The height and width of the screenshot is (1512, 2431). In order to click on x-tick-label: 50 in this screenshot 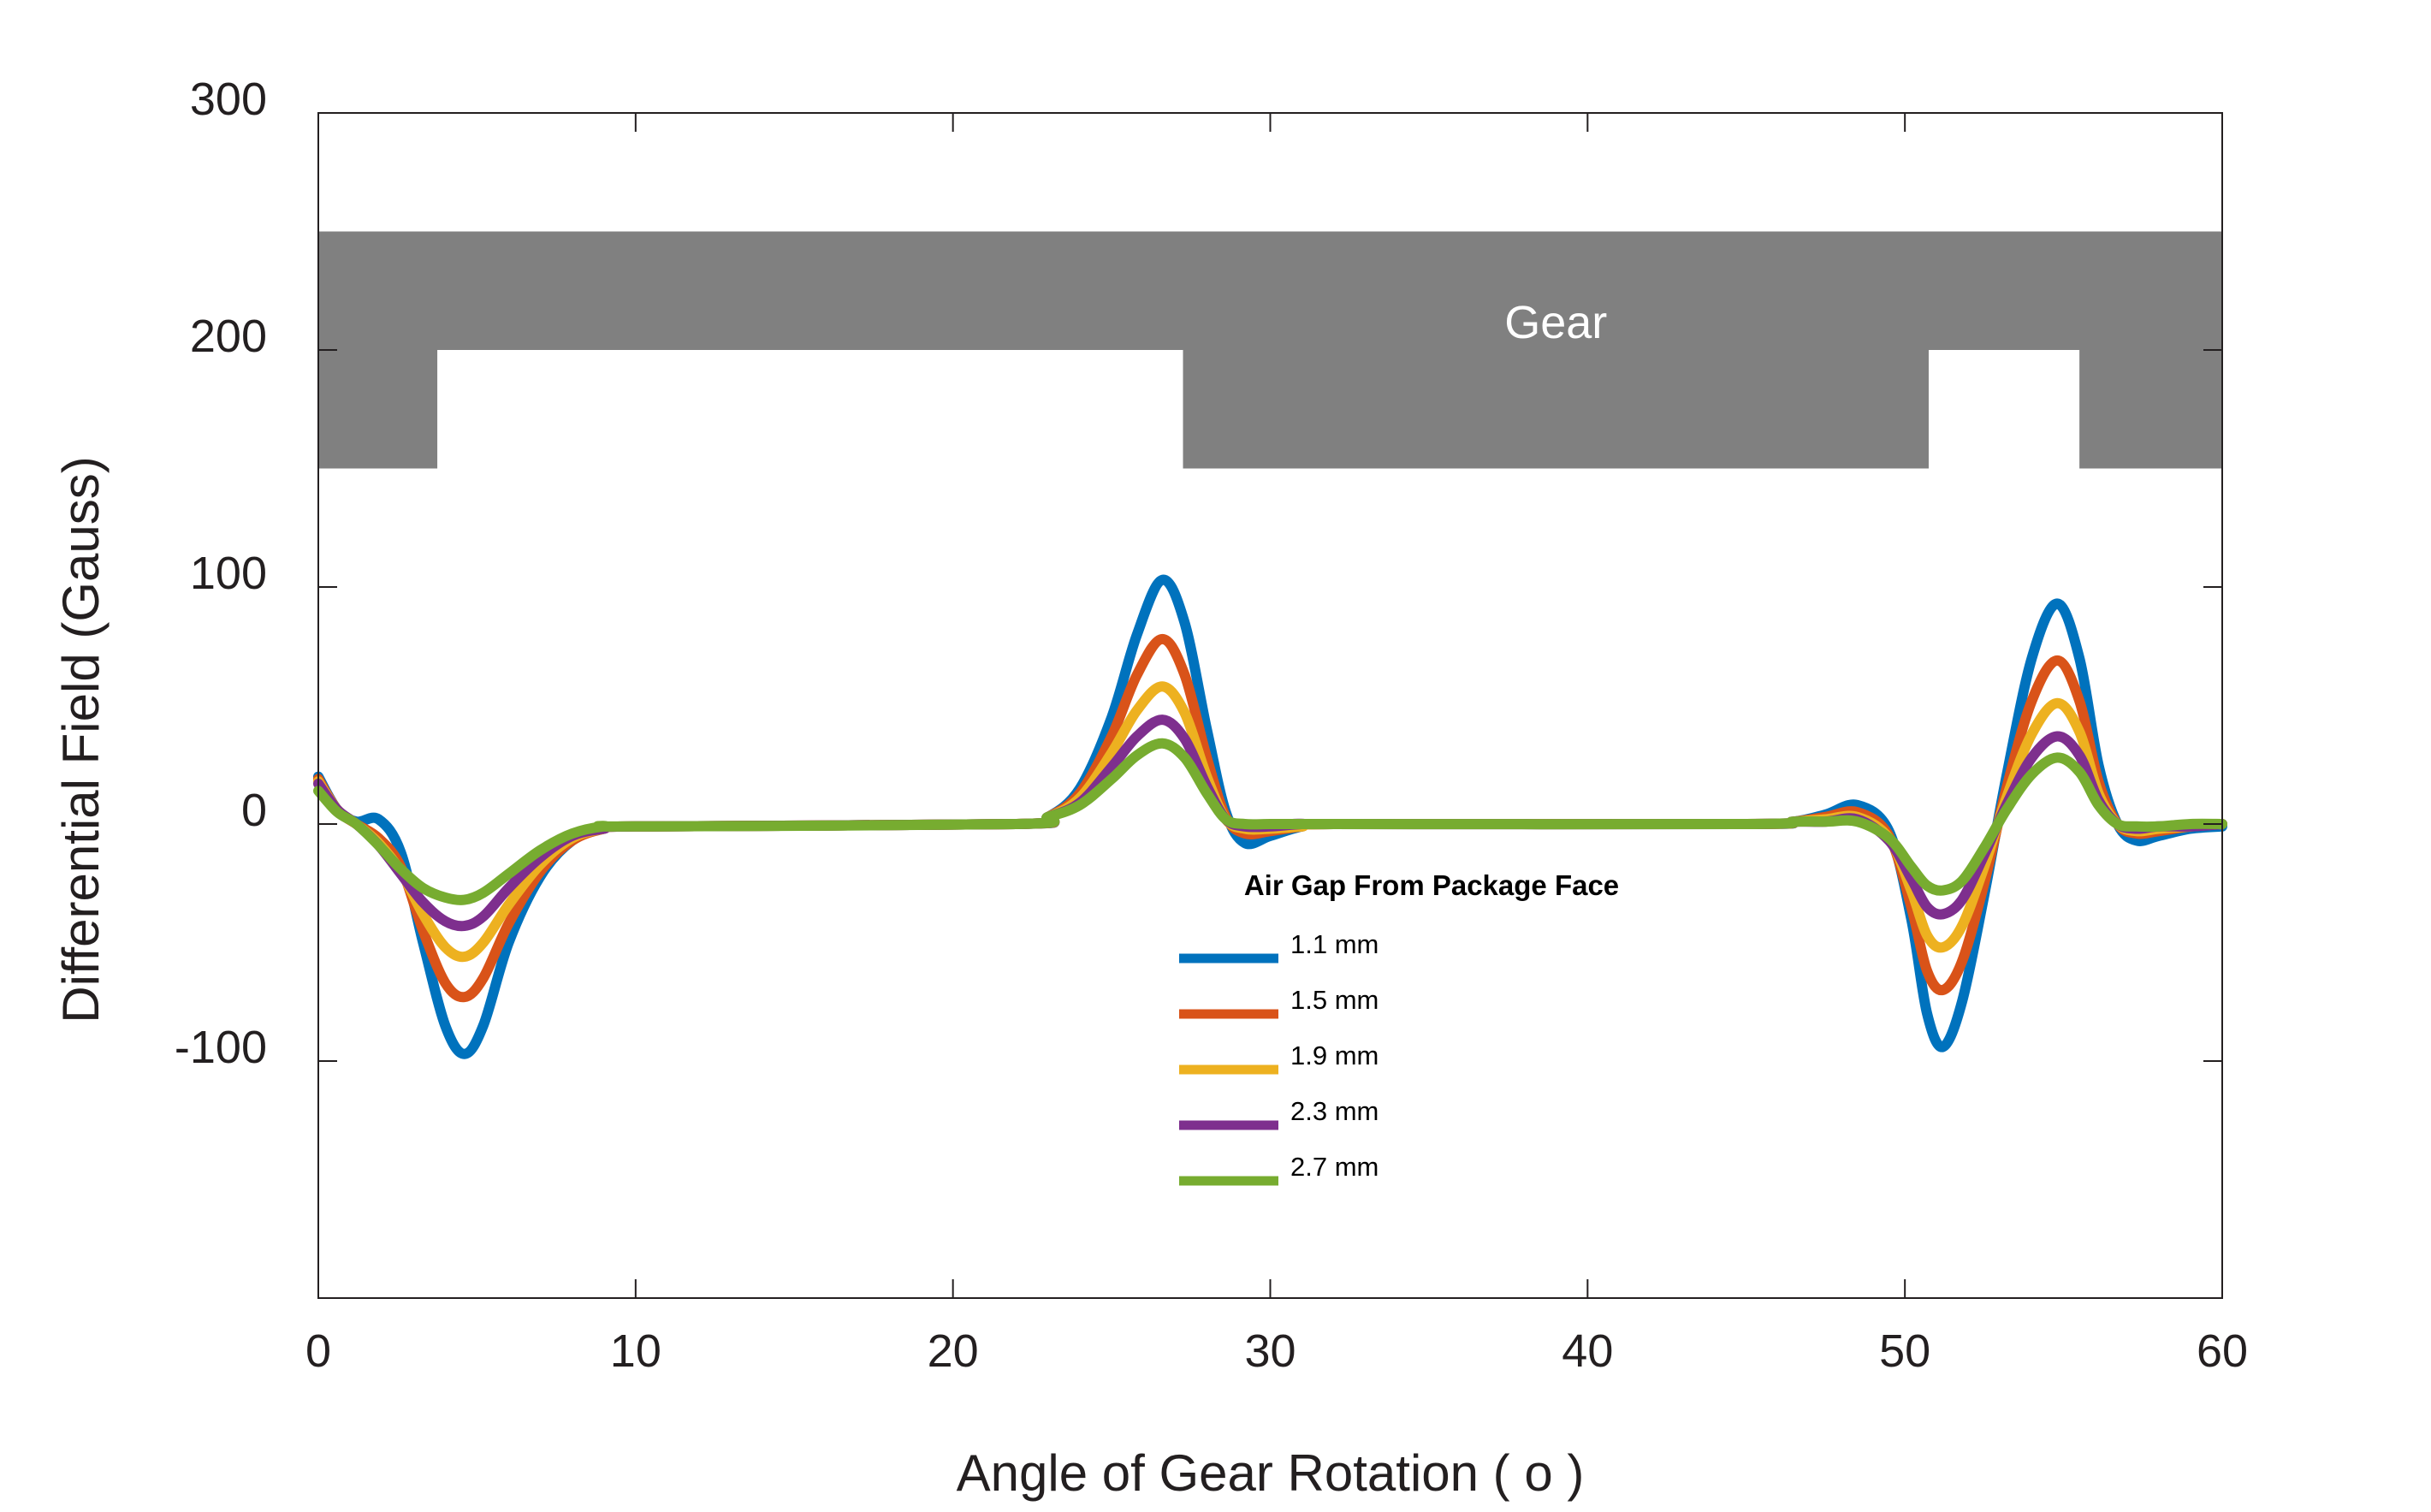, I will do `click(1904, 1351)`.